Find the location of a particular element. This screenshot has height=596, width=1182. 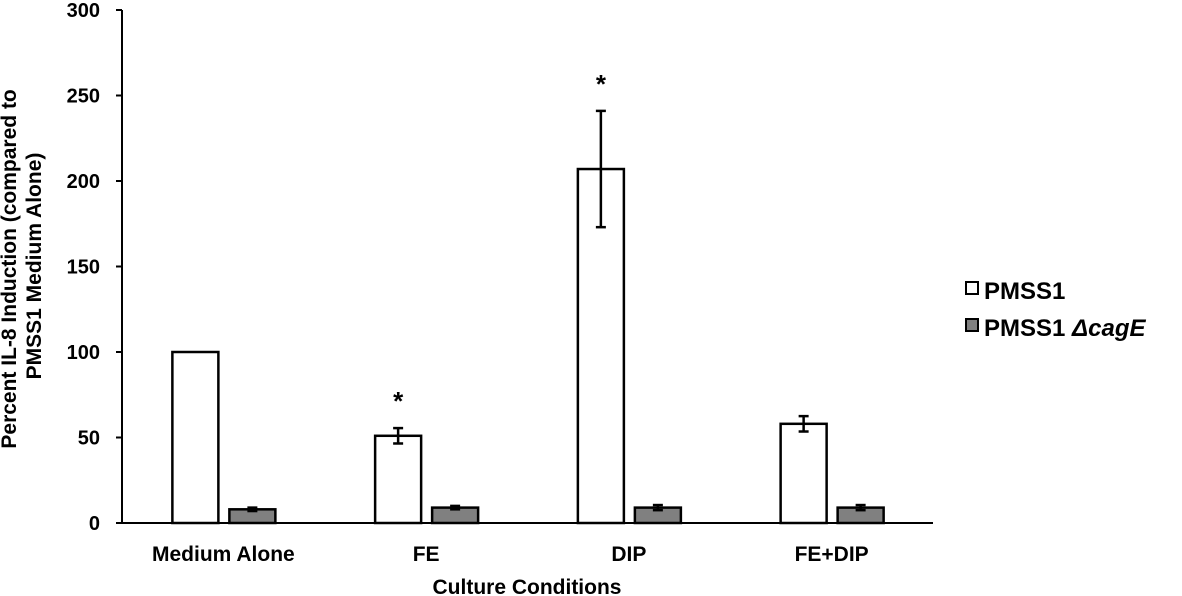

x-axis-tick-labels: Medium Alone FE DIP FE+DIP is located at coordinates (510, 554).